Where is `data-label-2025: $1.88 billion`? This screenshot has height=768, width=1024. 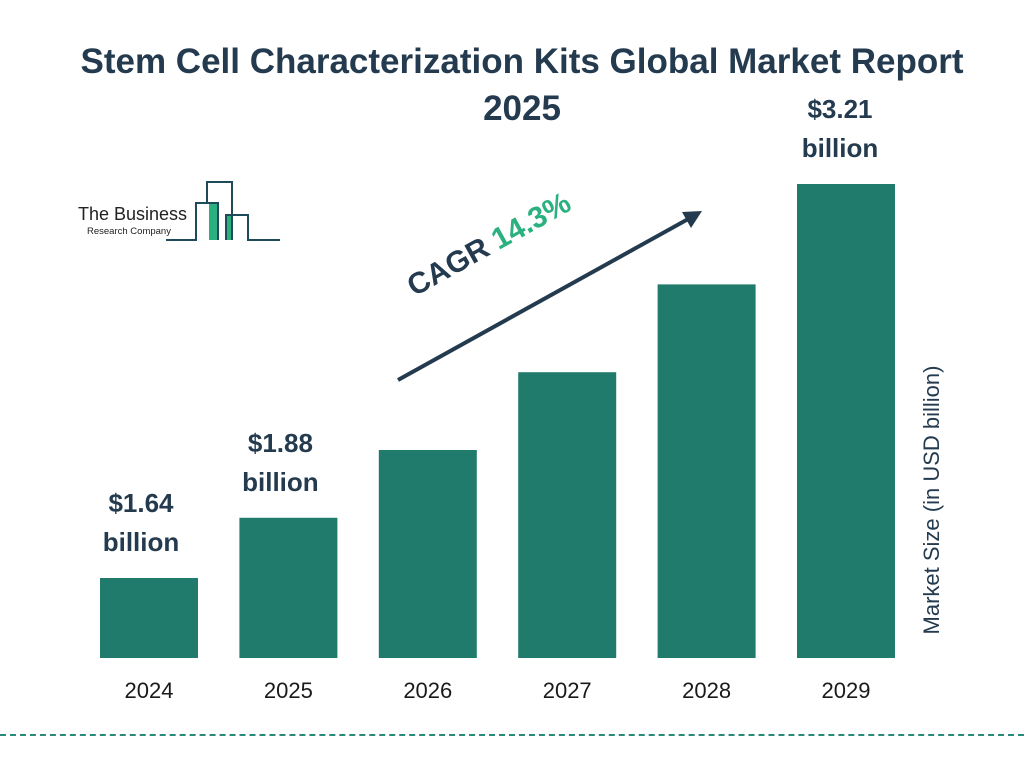 data-label-2025: $1.88 billion is located at coordinates (280, 462).